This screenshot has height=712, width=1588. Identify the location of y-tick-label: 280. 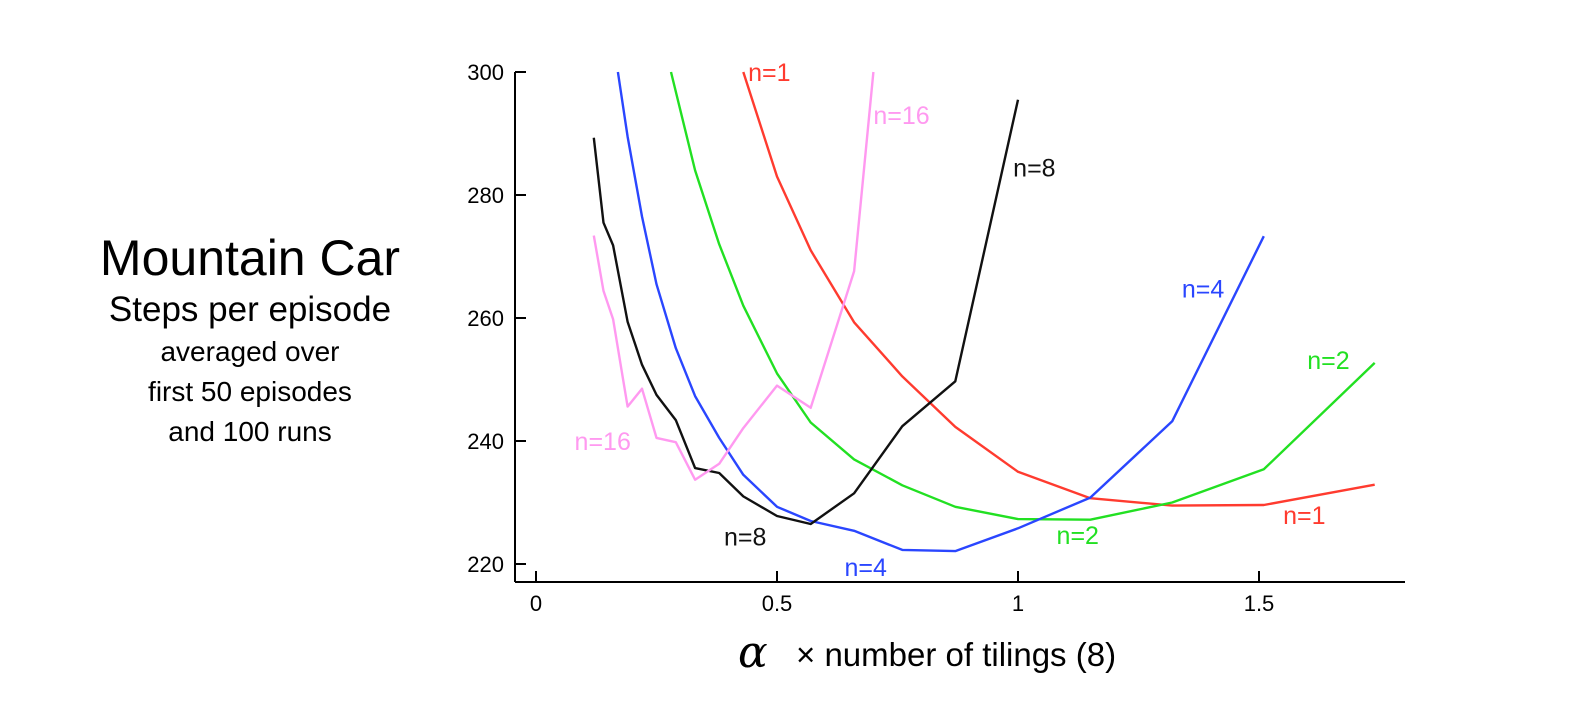
(485, 195).